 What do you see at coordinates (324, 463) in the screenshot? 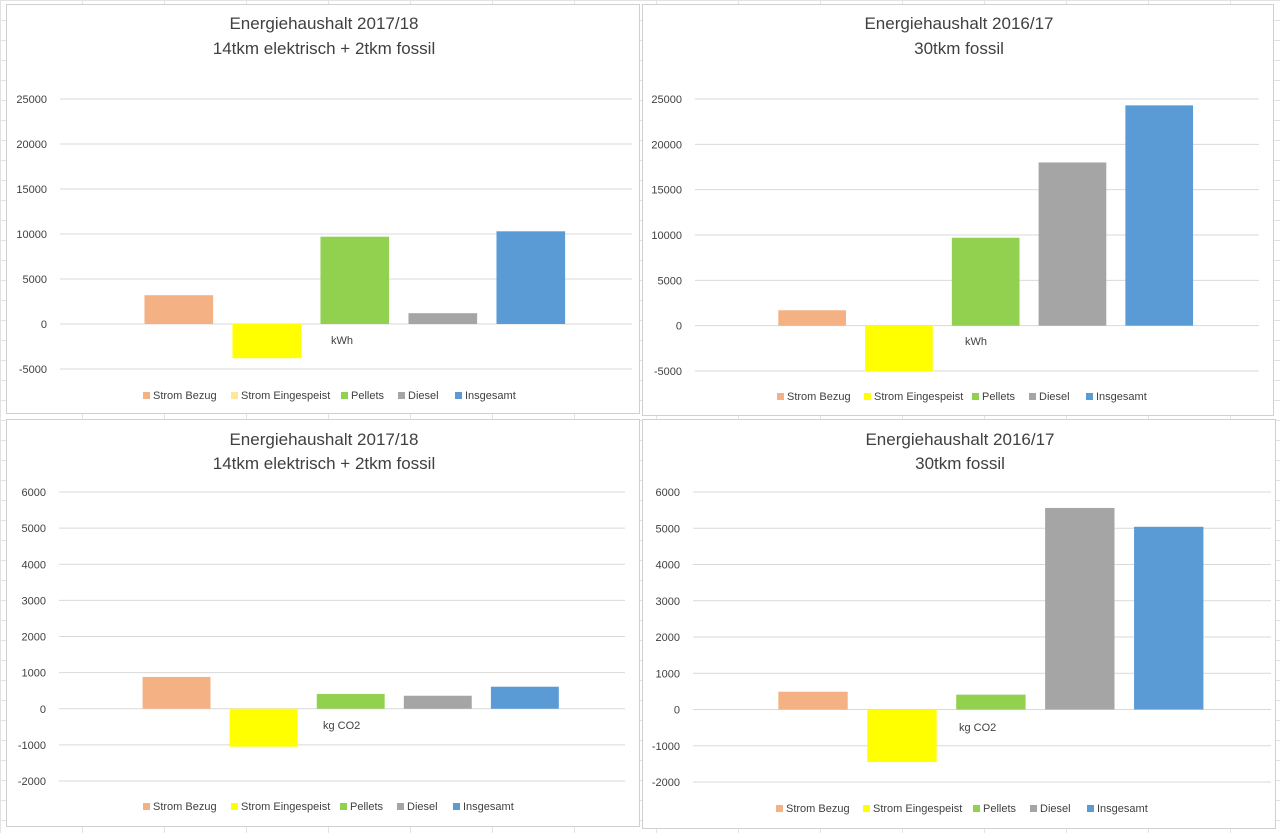
I see `chart-subtitle: 14tkm elektrisch + 2tkm fossil` at bounding box center [324, 463].